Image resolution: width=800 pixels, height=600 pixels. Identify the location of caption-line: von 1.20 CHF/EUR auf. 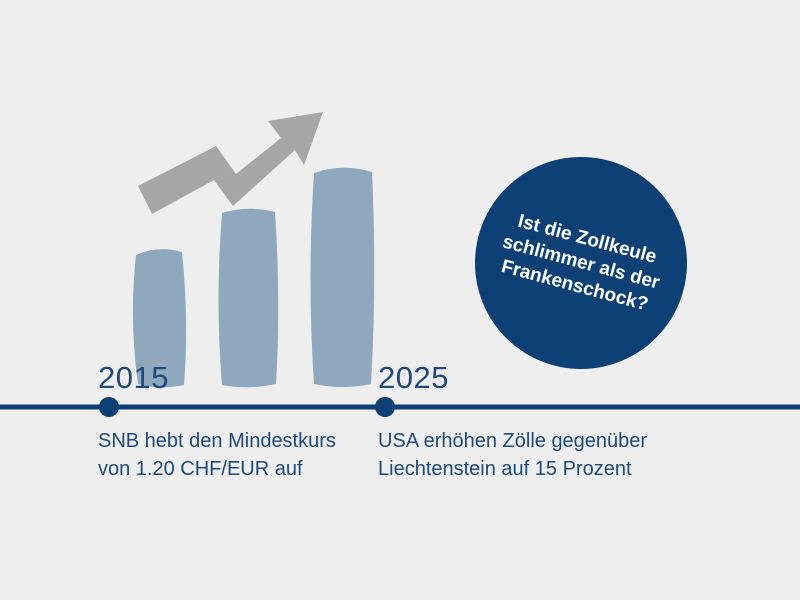
(200, 469).